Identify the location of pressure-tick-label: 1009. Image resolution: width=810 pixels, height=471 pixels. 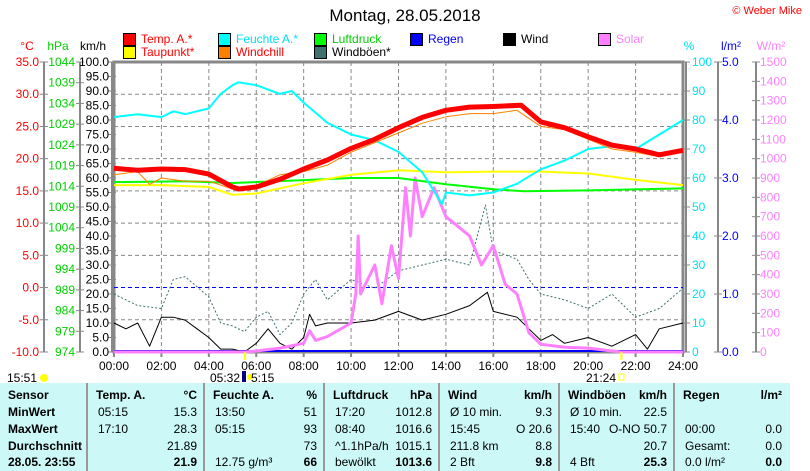
(61, 207).